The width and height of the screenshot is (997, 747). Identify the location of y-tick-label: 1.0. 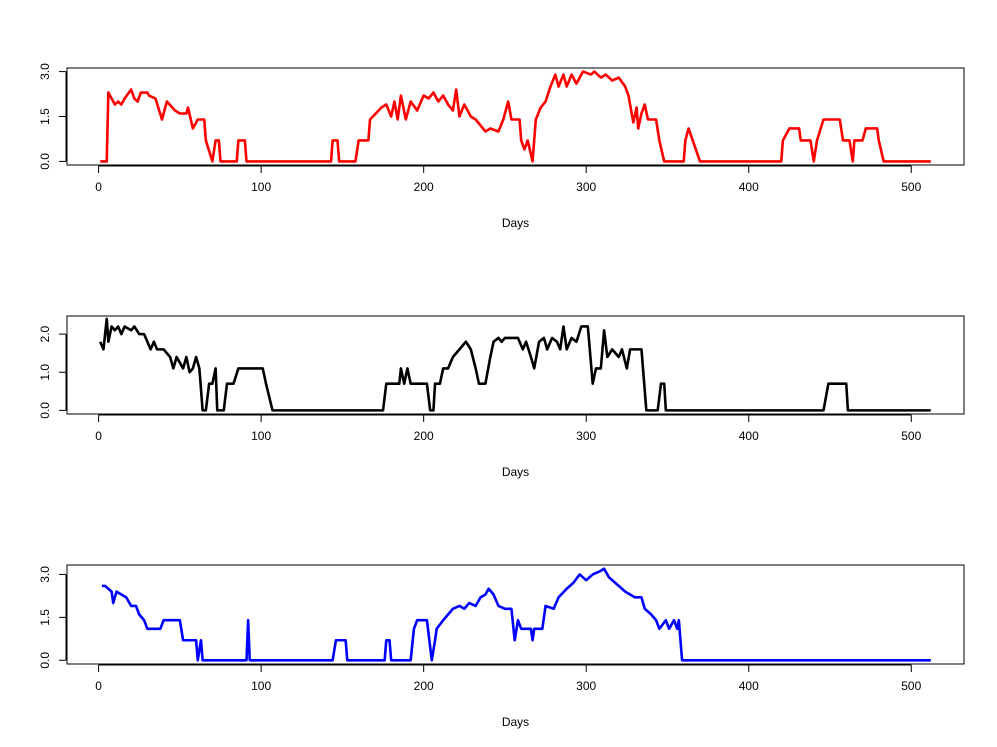
(45, 372).